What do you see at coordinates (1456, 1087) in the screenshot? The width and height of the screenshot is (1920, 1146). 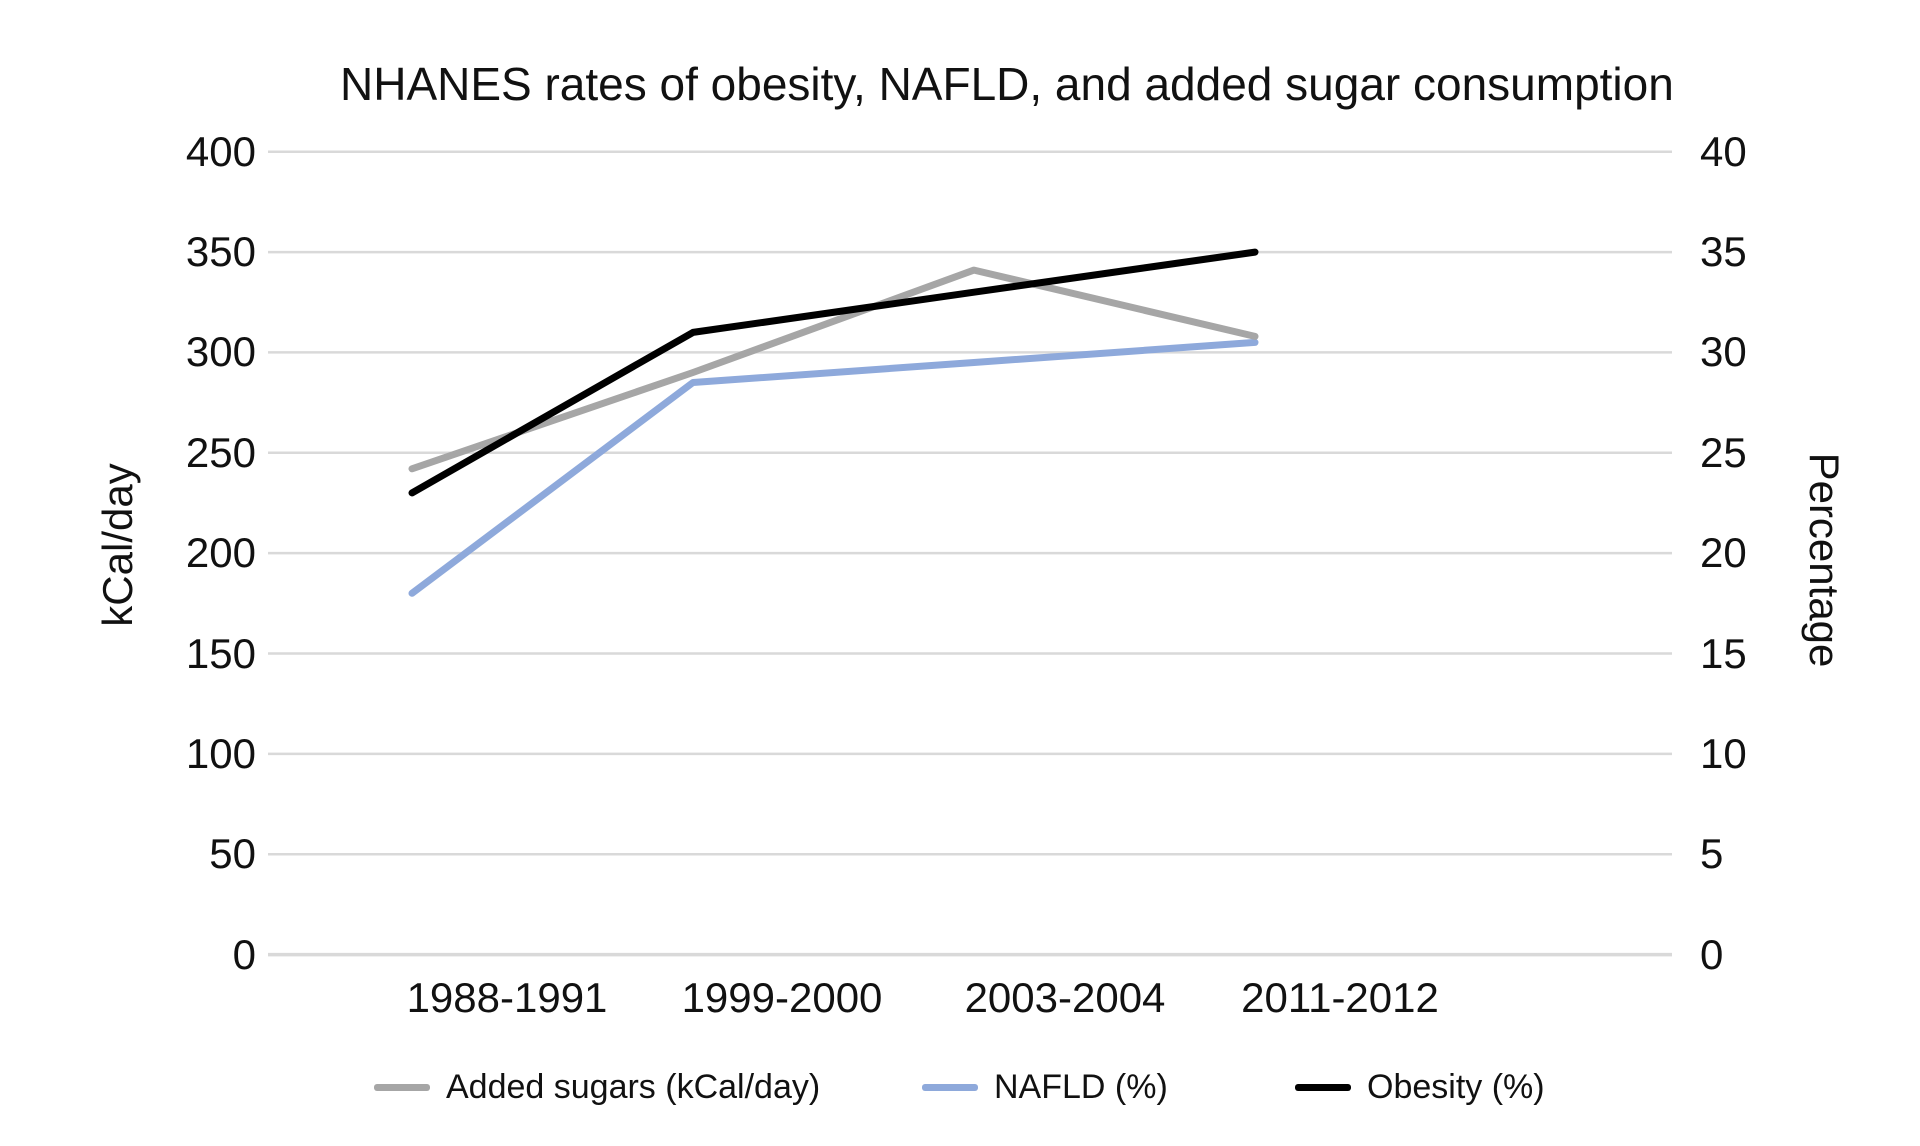 I see `legend-label-obesity: Obesity (%)` at bounding box center [1456, 1087].